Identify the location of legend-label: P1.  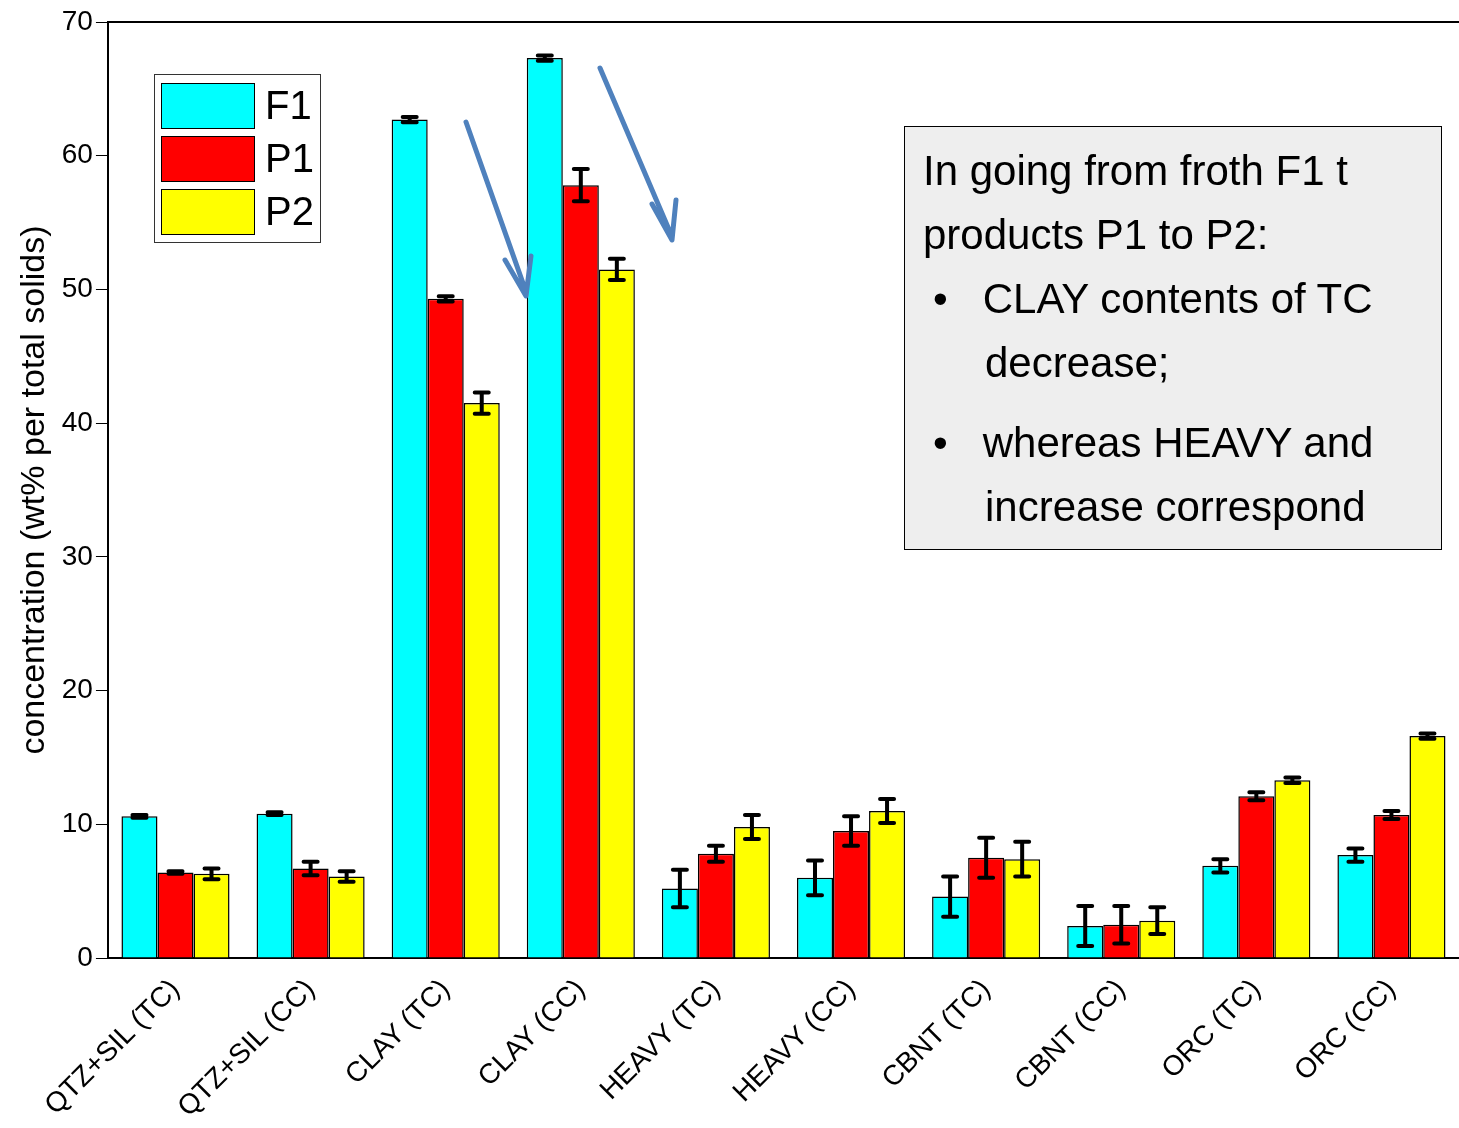
(289, 158).